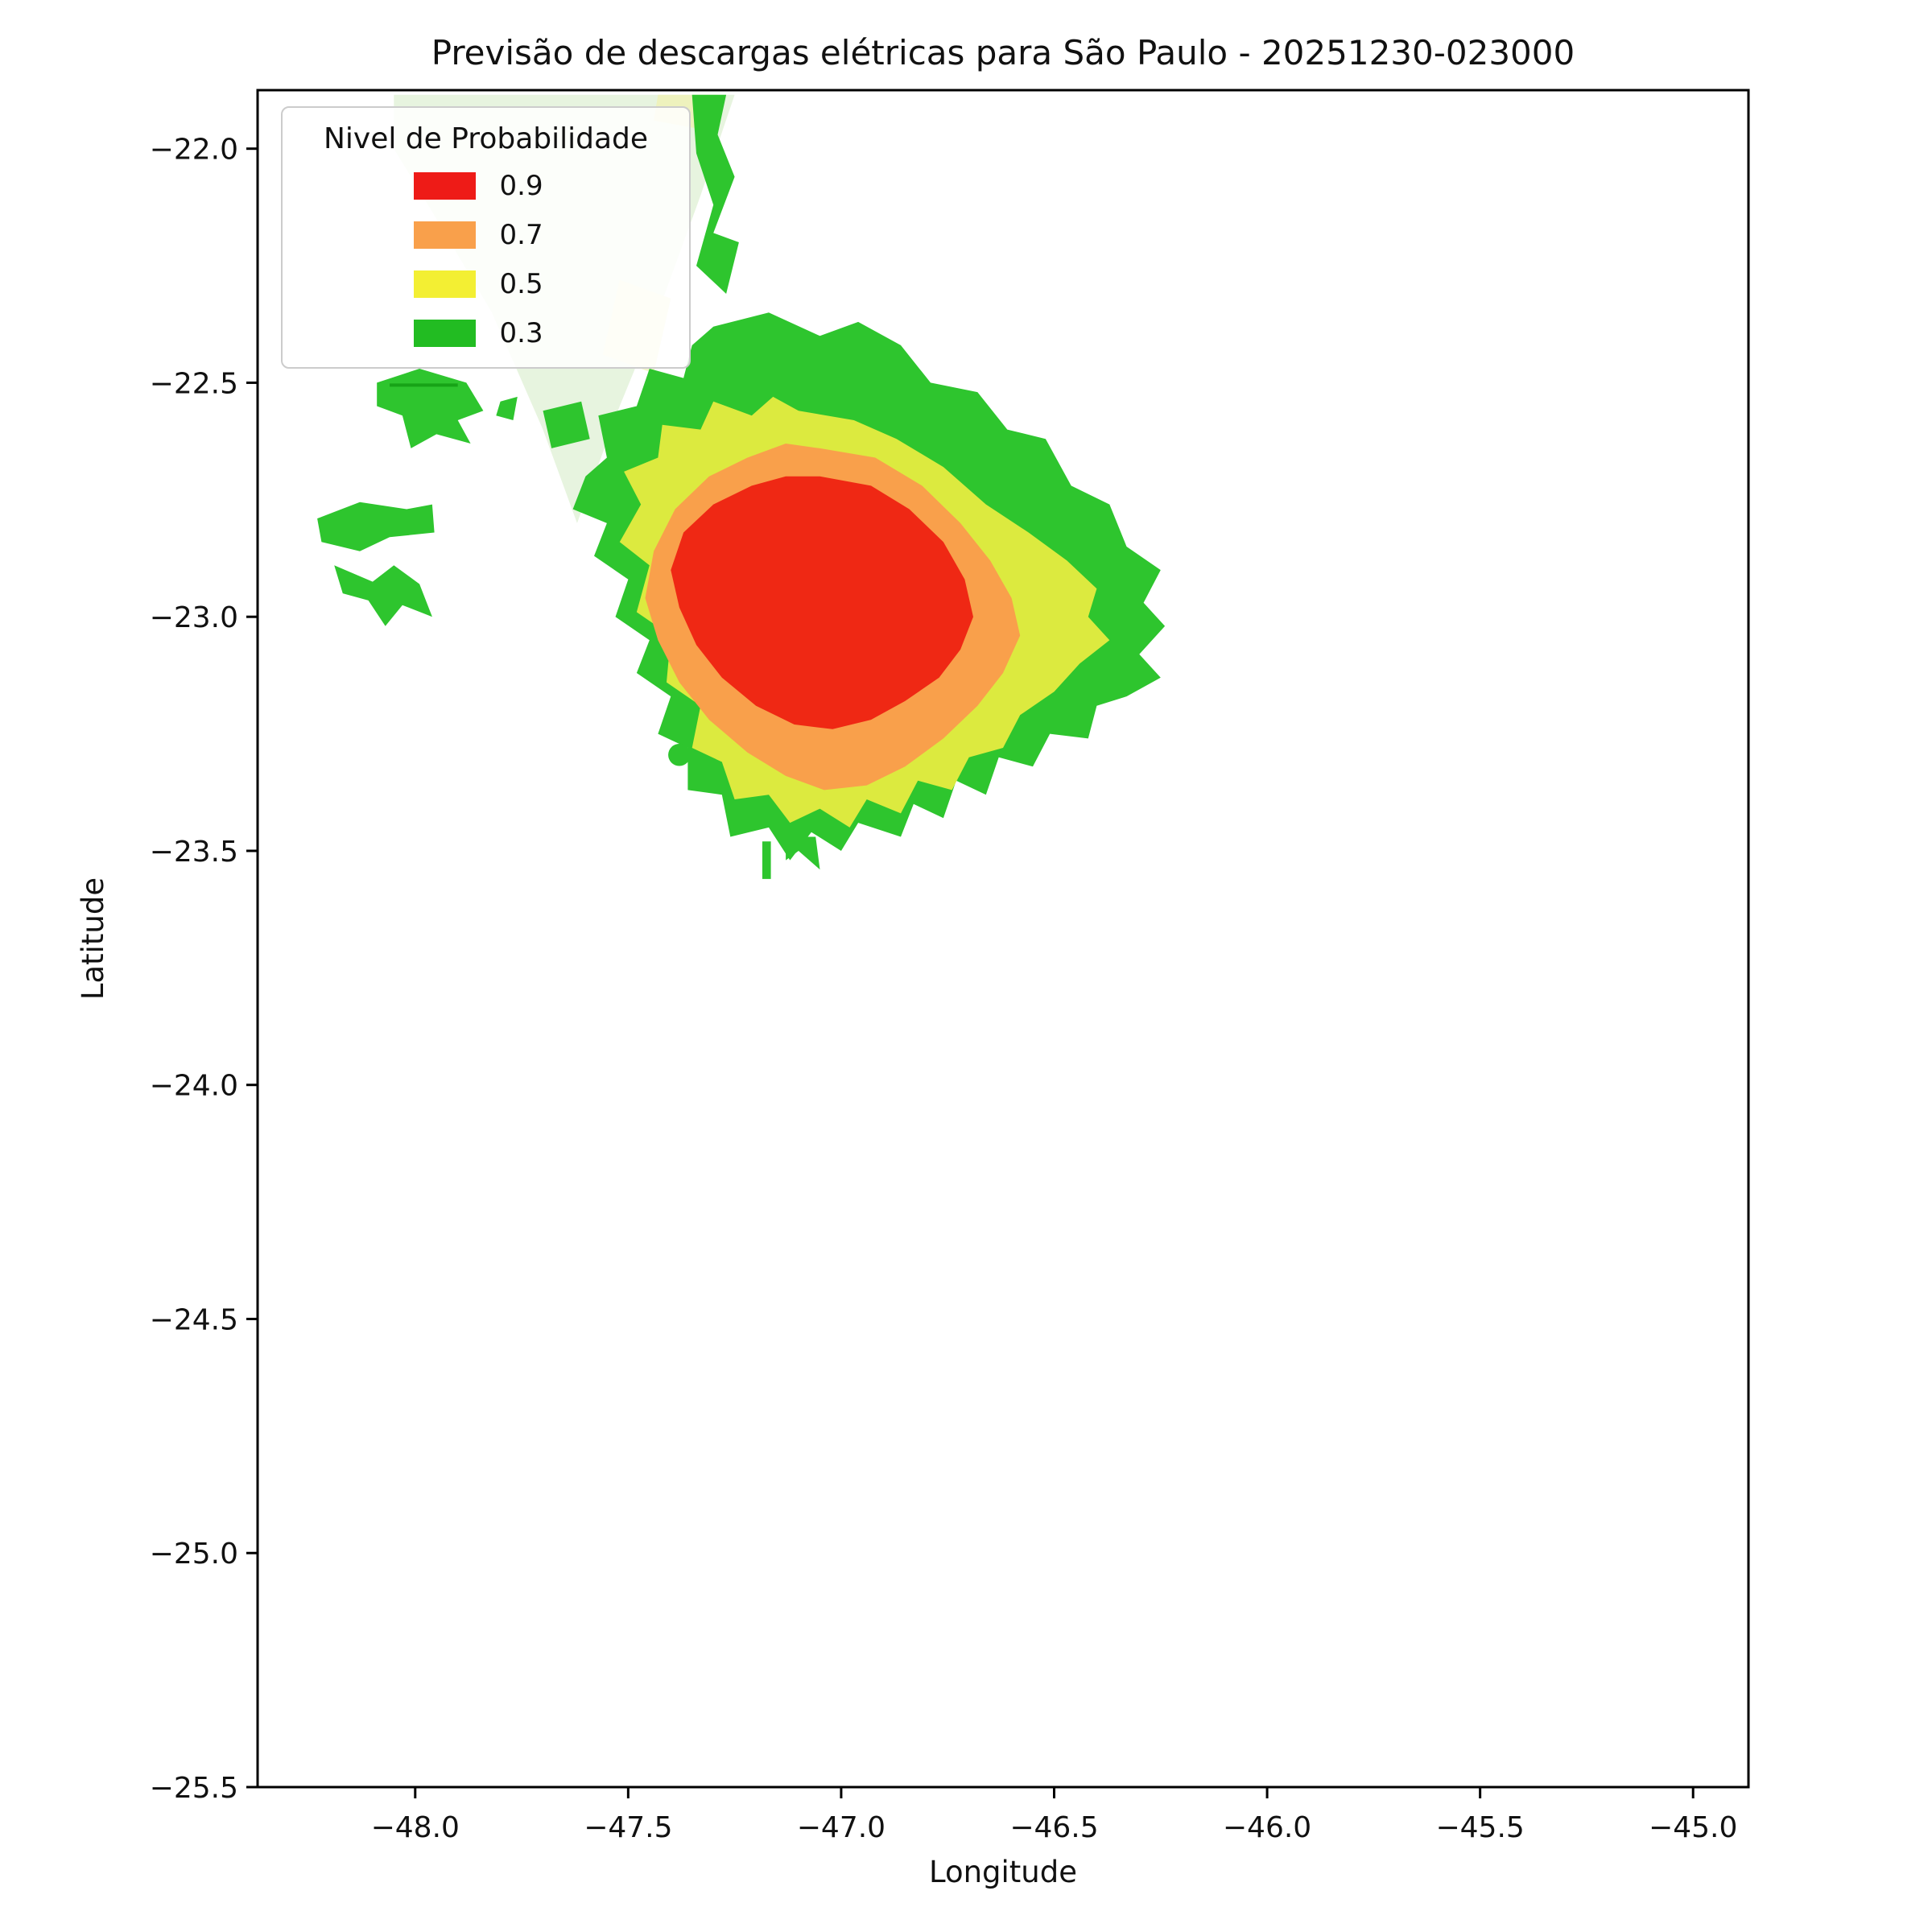 The height and width of the screenshot is (1932, 1932). What do you see at coordinates (194, 1319) in the screenshot?
I see `y-tick-label: −24.5` at bounding box center [194, 1319].